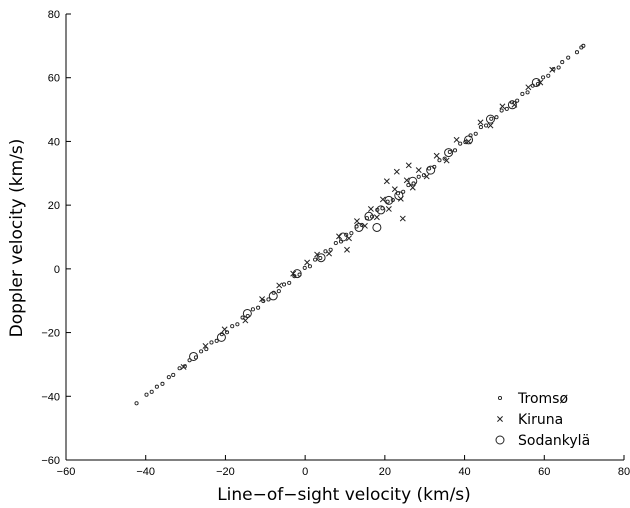 The image size is (630, 508). Describe the element at coordinates (624, 472) in the screenshot. I see `x-tick-label: 80` at that location.